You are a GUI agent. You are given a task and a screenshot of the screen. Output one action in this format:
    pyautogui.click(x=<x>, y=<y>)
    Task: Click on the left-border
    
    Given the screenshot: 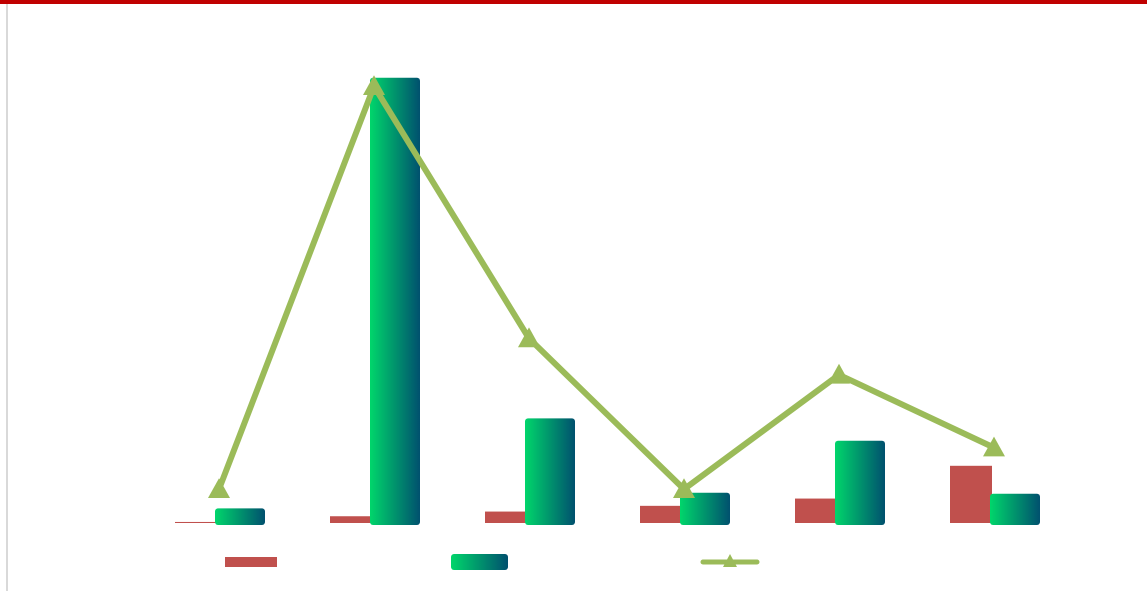 What is the action you would take?
    pyautogui.click(x=7, y=297)
    